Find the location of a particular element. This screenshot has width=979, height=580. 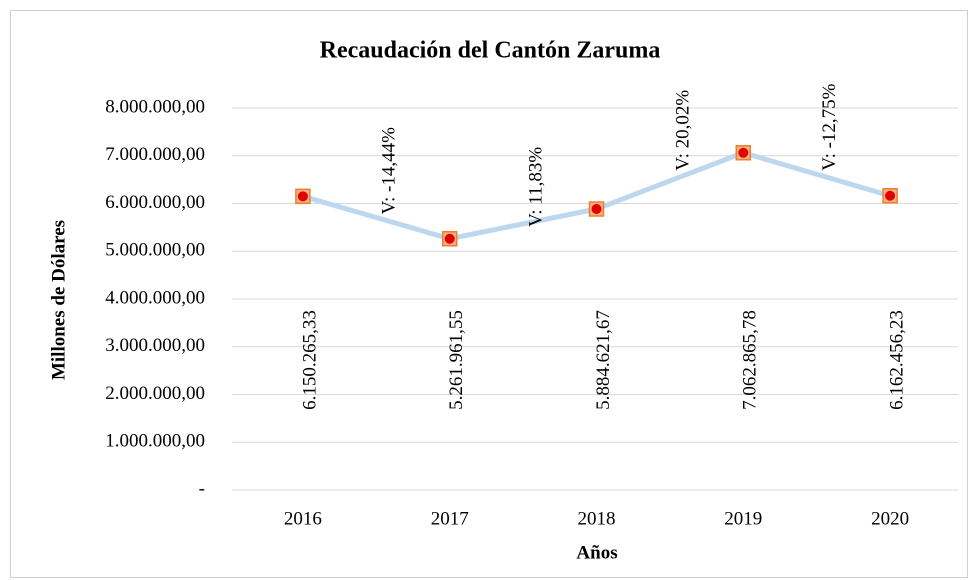

y-tick-label: 4.000.000,00 is located at coordinates (155, 297).